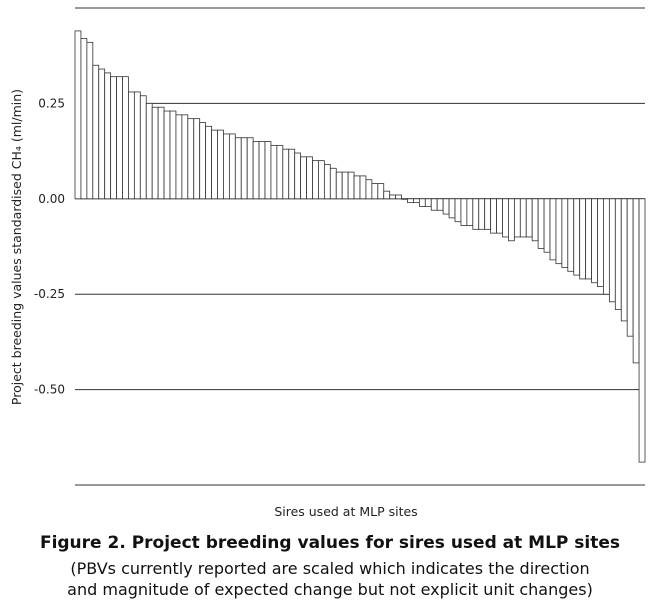  I want to click on y-tick-labels: 0.25 0.00 -0.25 -0.50, so click(49, 246).